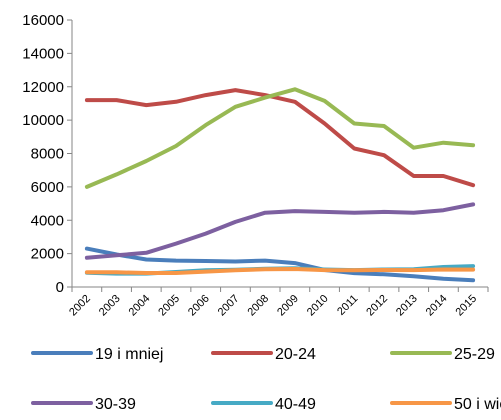 This screenshot has width=501, height=420. Describe the element at coordinates (80, 306) in the screenshot. I see `x-tick-label: 2002` at that location.